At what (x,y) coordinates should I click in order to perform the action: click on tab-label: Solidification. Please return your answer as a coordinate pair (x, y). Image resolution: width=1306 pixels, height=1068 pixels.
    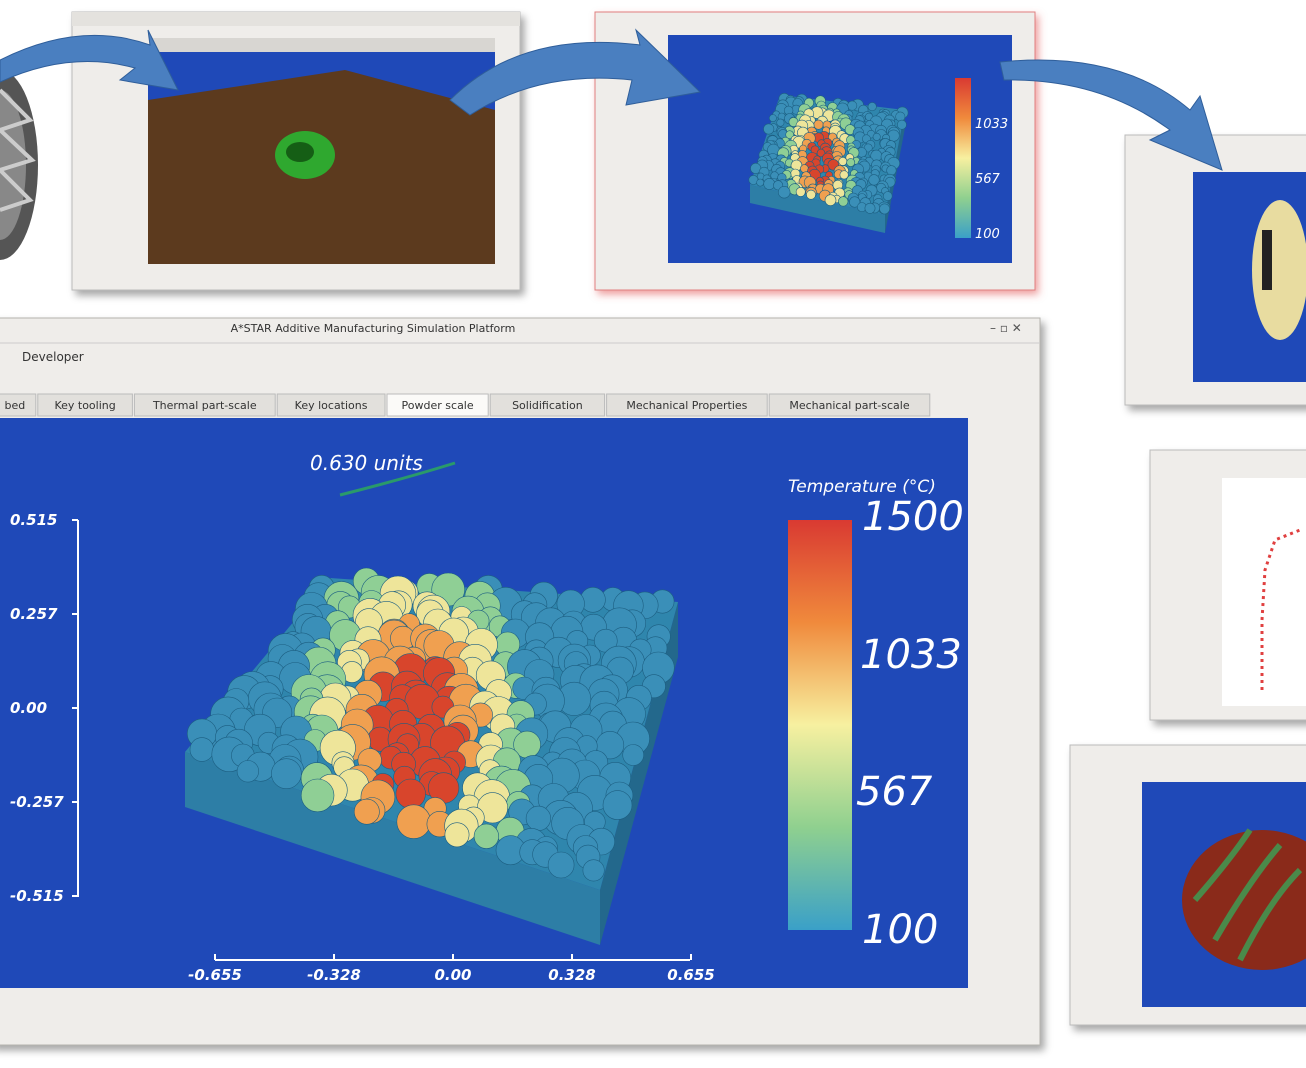
    Looking at the image, I should click on (547, 405).